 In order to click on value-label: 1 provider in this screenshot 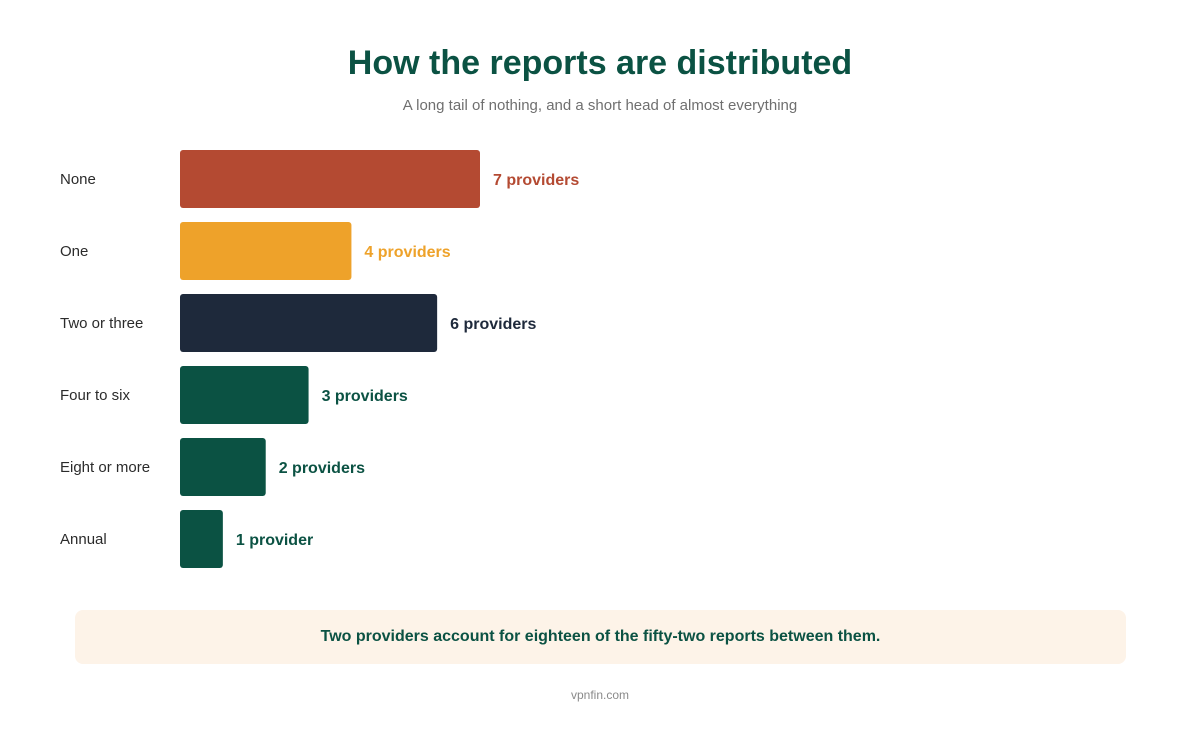, I will do `click(274, 540)`.